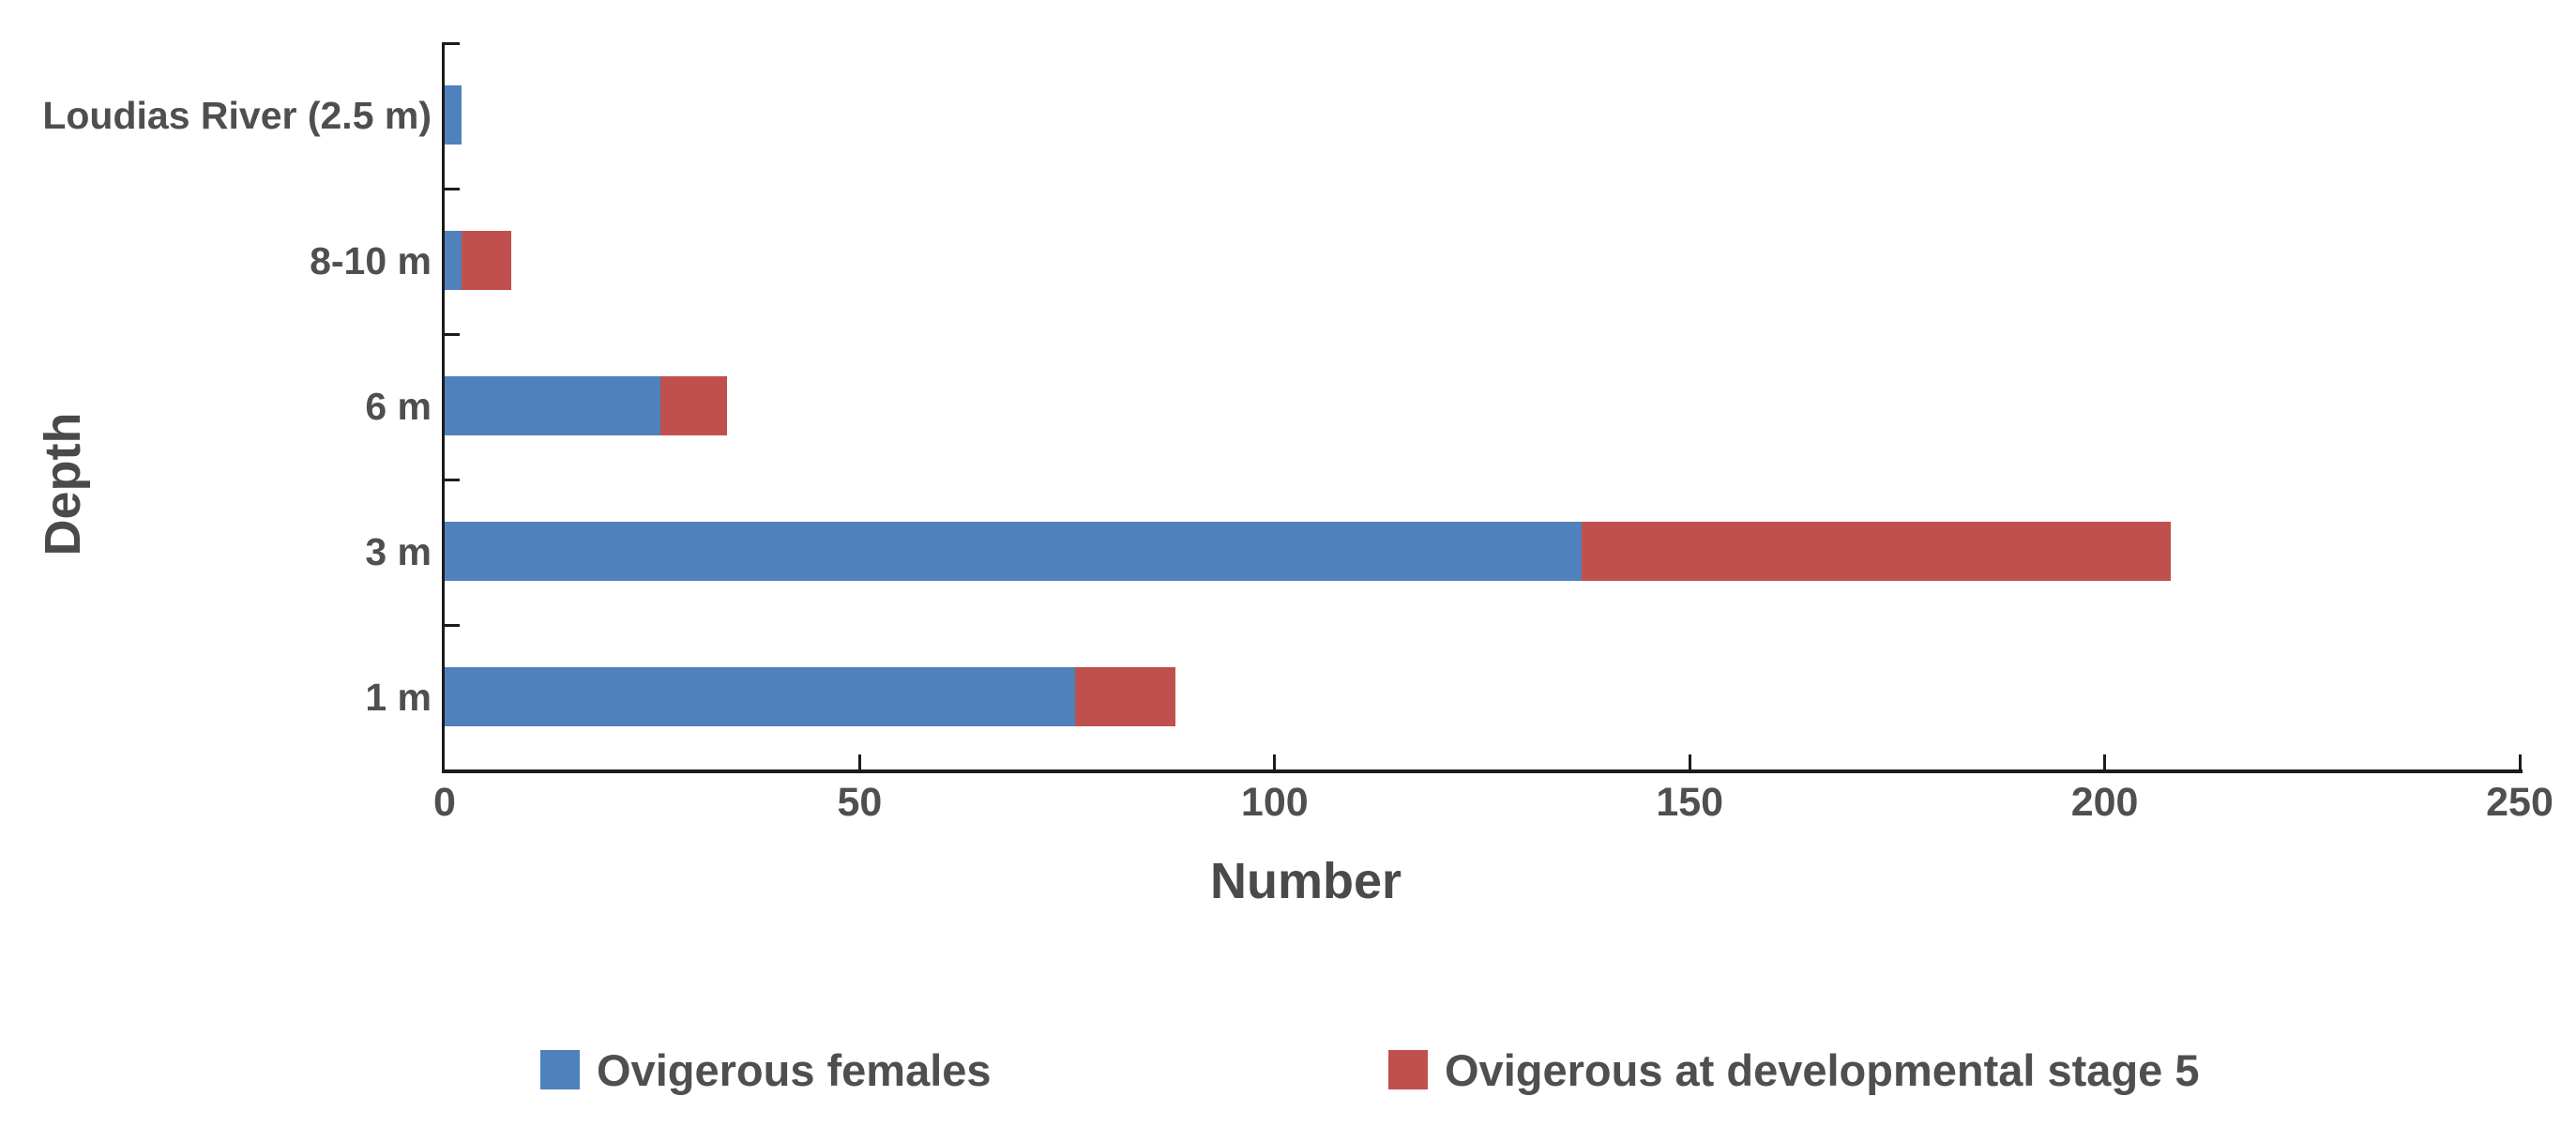  Describe the element at coordinates (398, 551) in the screenshot. I see `category-label: 3 m` at that location.